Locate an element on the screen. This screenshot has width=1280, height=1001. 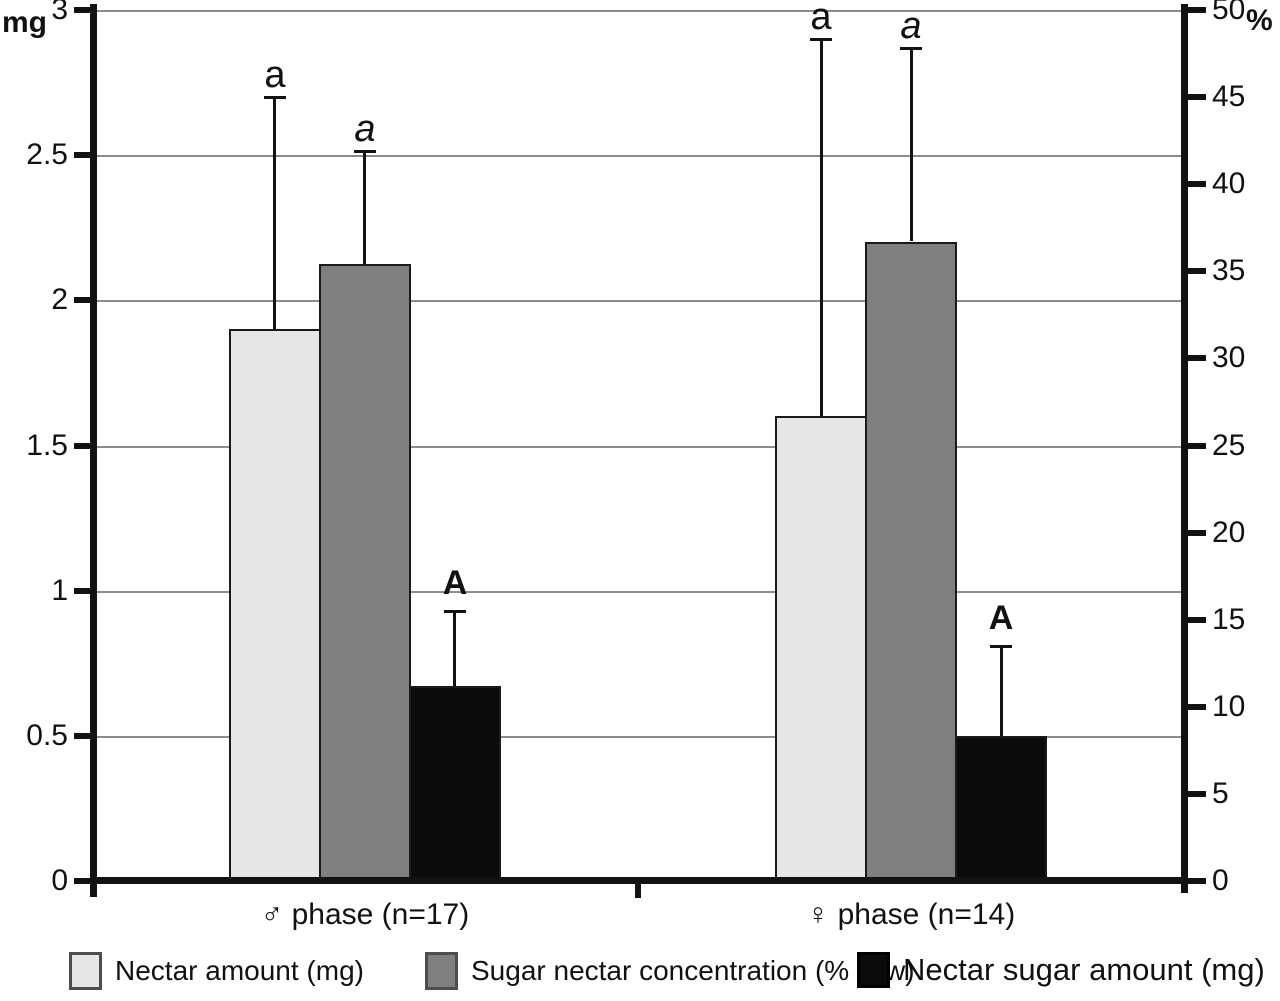
left-axis-unit-label: mg is located at coordinates (24, 22).